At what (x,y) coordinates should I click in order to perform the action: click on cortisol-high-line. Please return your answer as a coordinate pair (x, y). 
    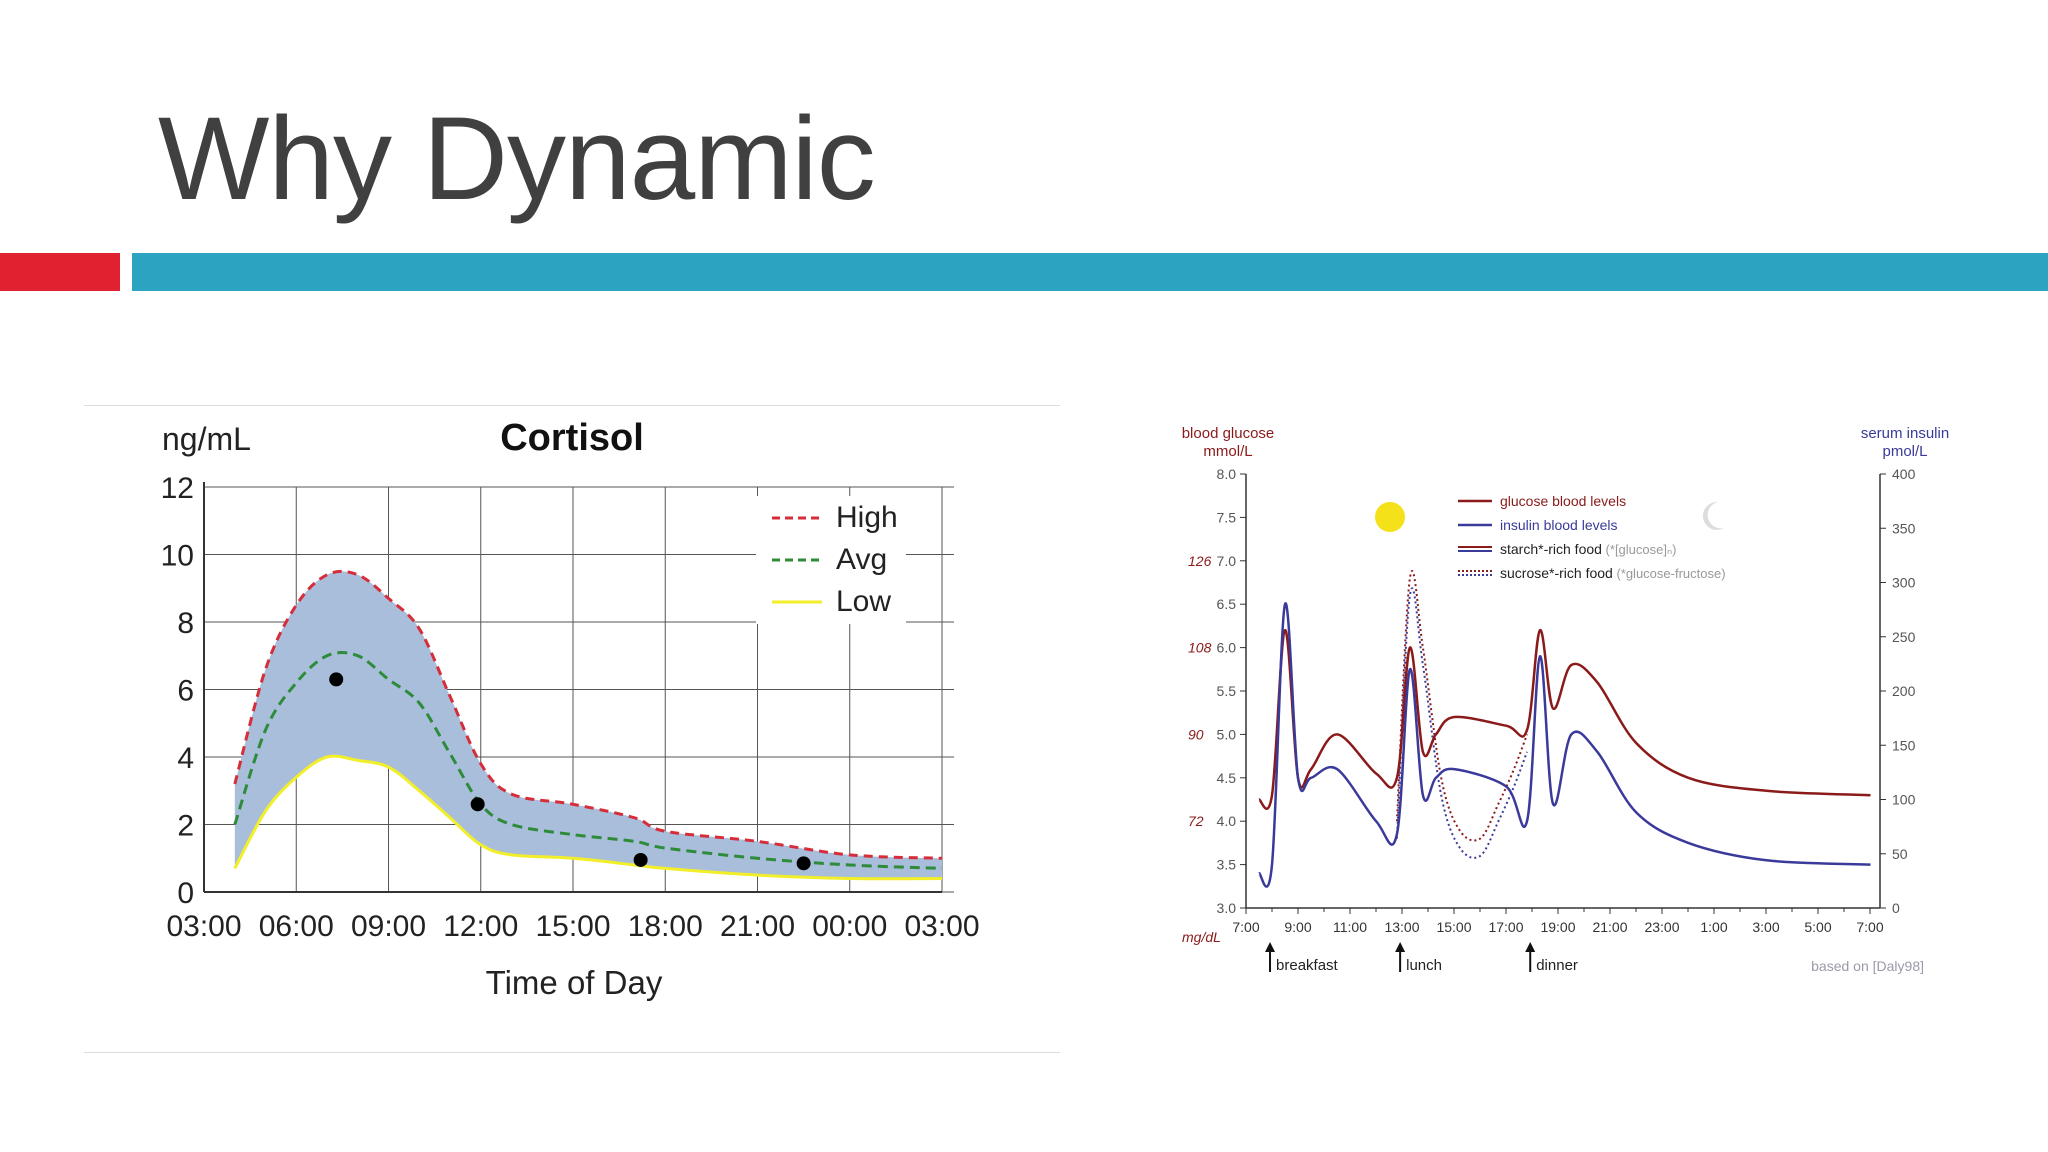
    Looking at the image, I should click on (588, 714).